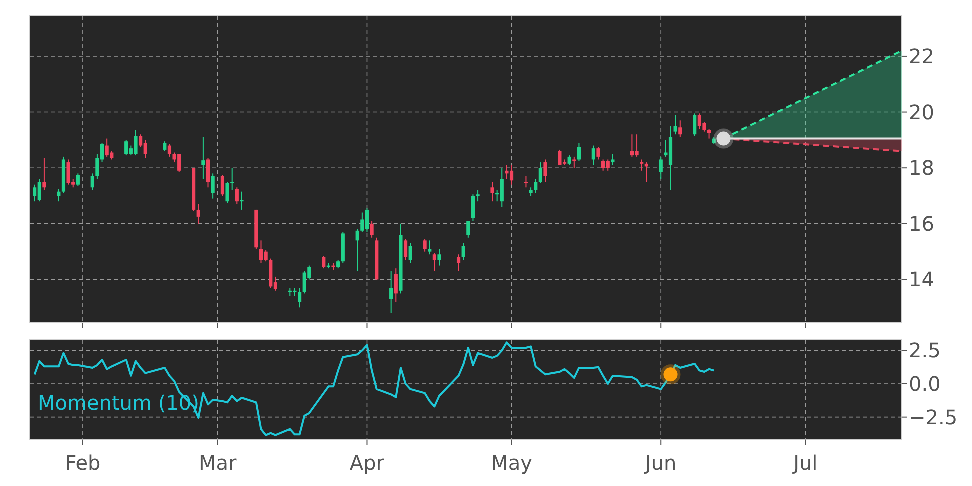 This screenshot has height=486, width=972. What do you see at coordinates (921, 112) in the screenshot?
I see `y-tick-label: 20` at bounding box center [921, 112].